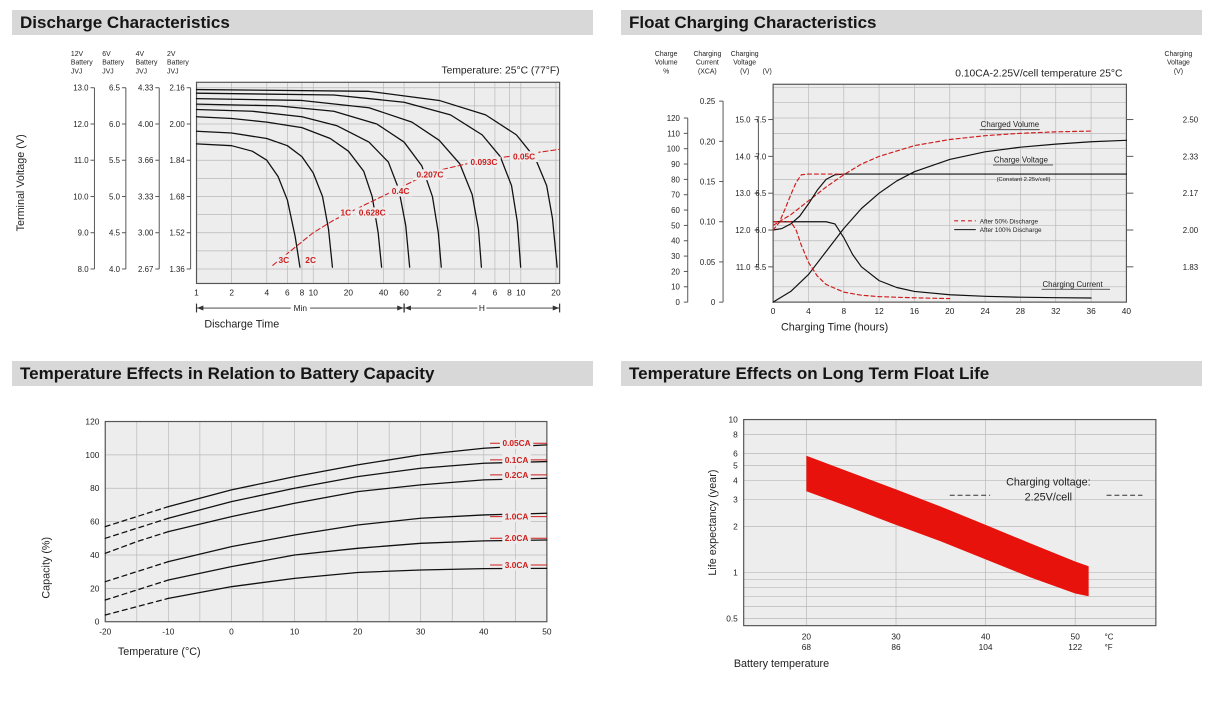 The width and height of the screenshot is (1214, 726). I want to click on svg-text: Charging voltage:, so click(1048, 483).